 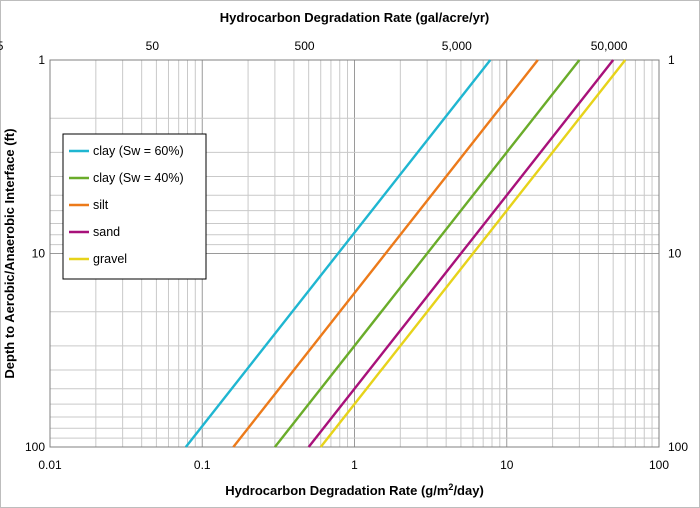 What do you see at coordinates (659, 465) in the screenshot?
I see `x-tick-label: 100` at bounding box center [659, 465].